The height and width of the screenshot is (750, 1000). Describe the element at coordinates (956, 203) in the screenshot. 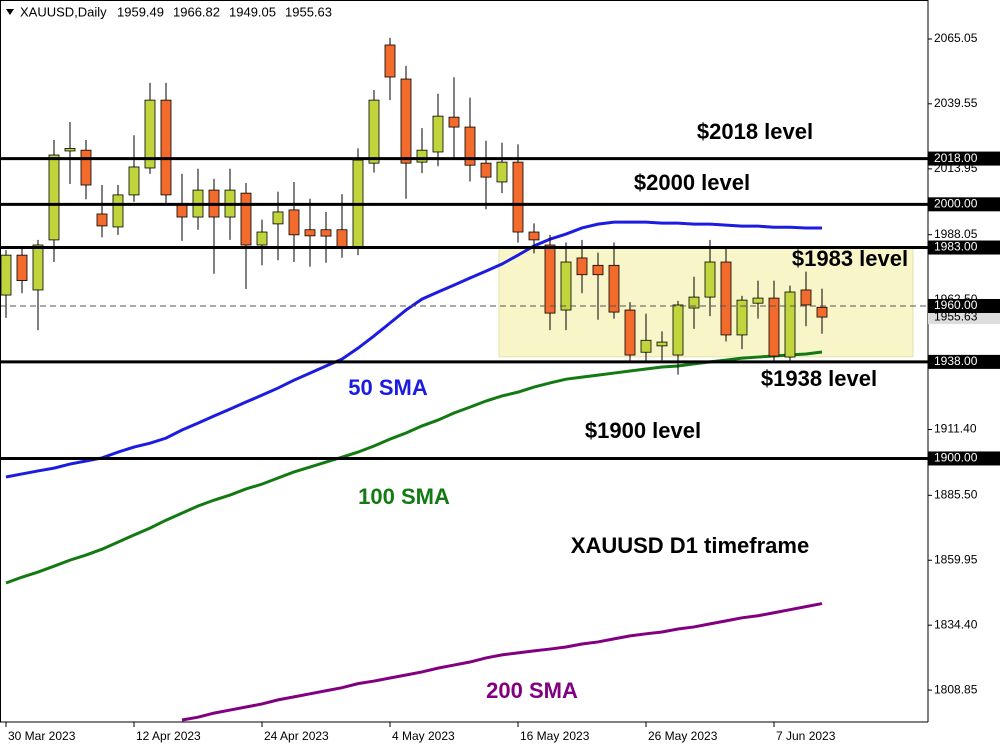

I see `level-price-label: 2000.00` at that location.